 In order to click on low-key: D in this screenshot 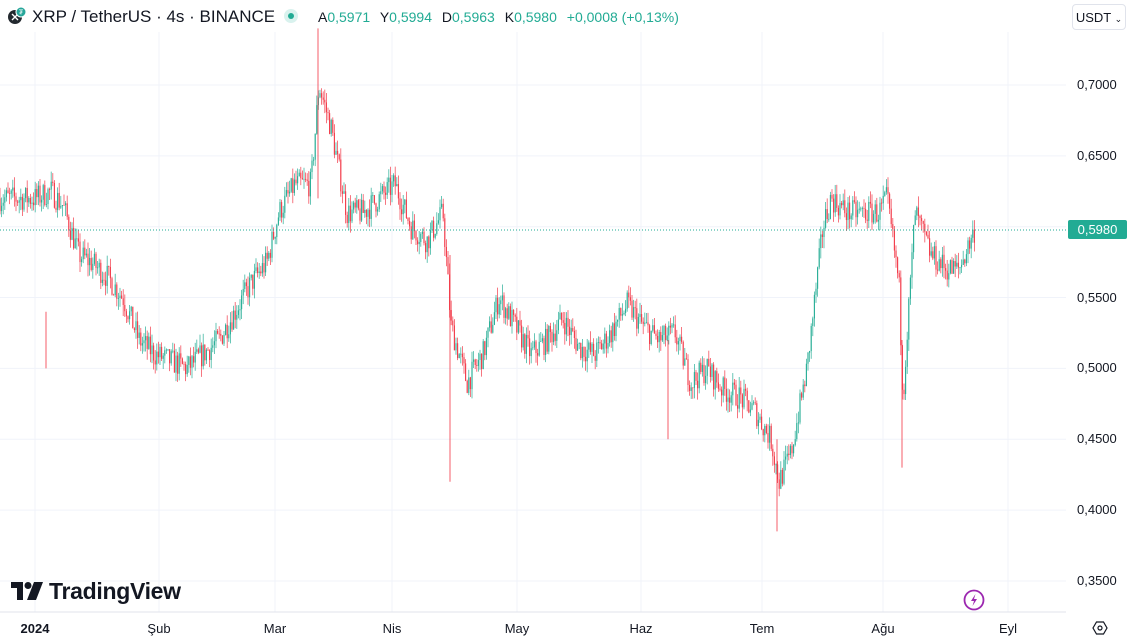, I will do `click(446, 17)`.